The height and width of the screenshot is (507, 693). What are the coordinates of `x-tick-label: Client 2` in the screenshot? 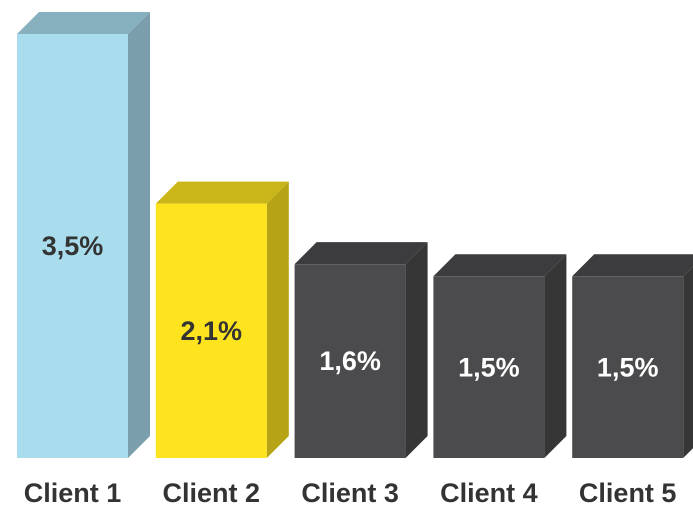 It's located at (212, 492).